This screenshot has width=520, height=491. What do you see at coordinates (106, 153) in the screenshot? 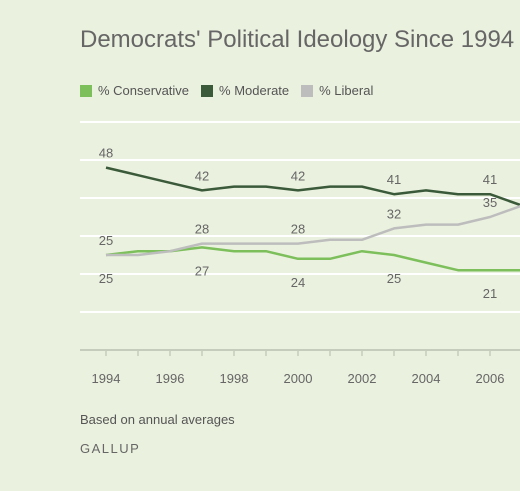
I see `data-label-moderate: 48` at bounding box center [106, 153].